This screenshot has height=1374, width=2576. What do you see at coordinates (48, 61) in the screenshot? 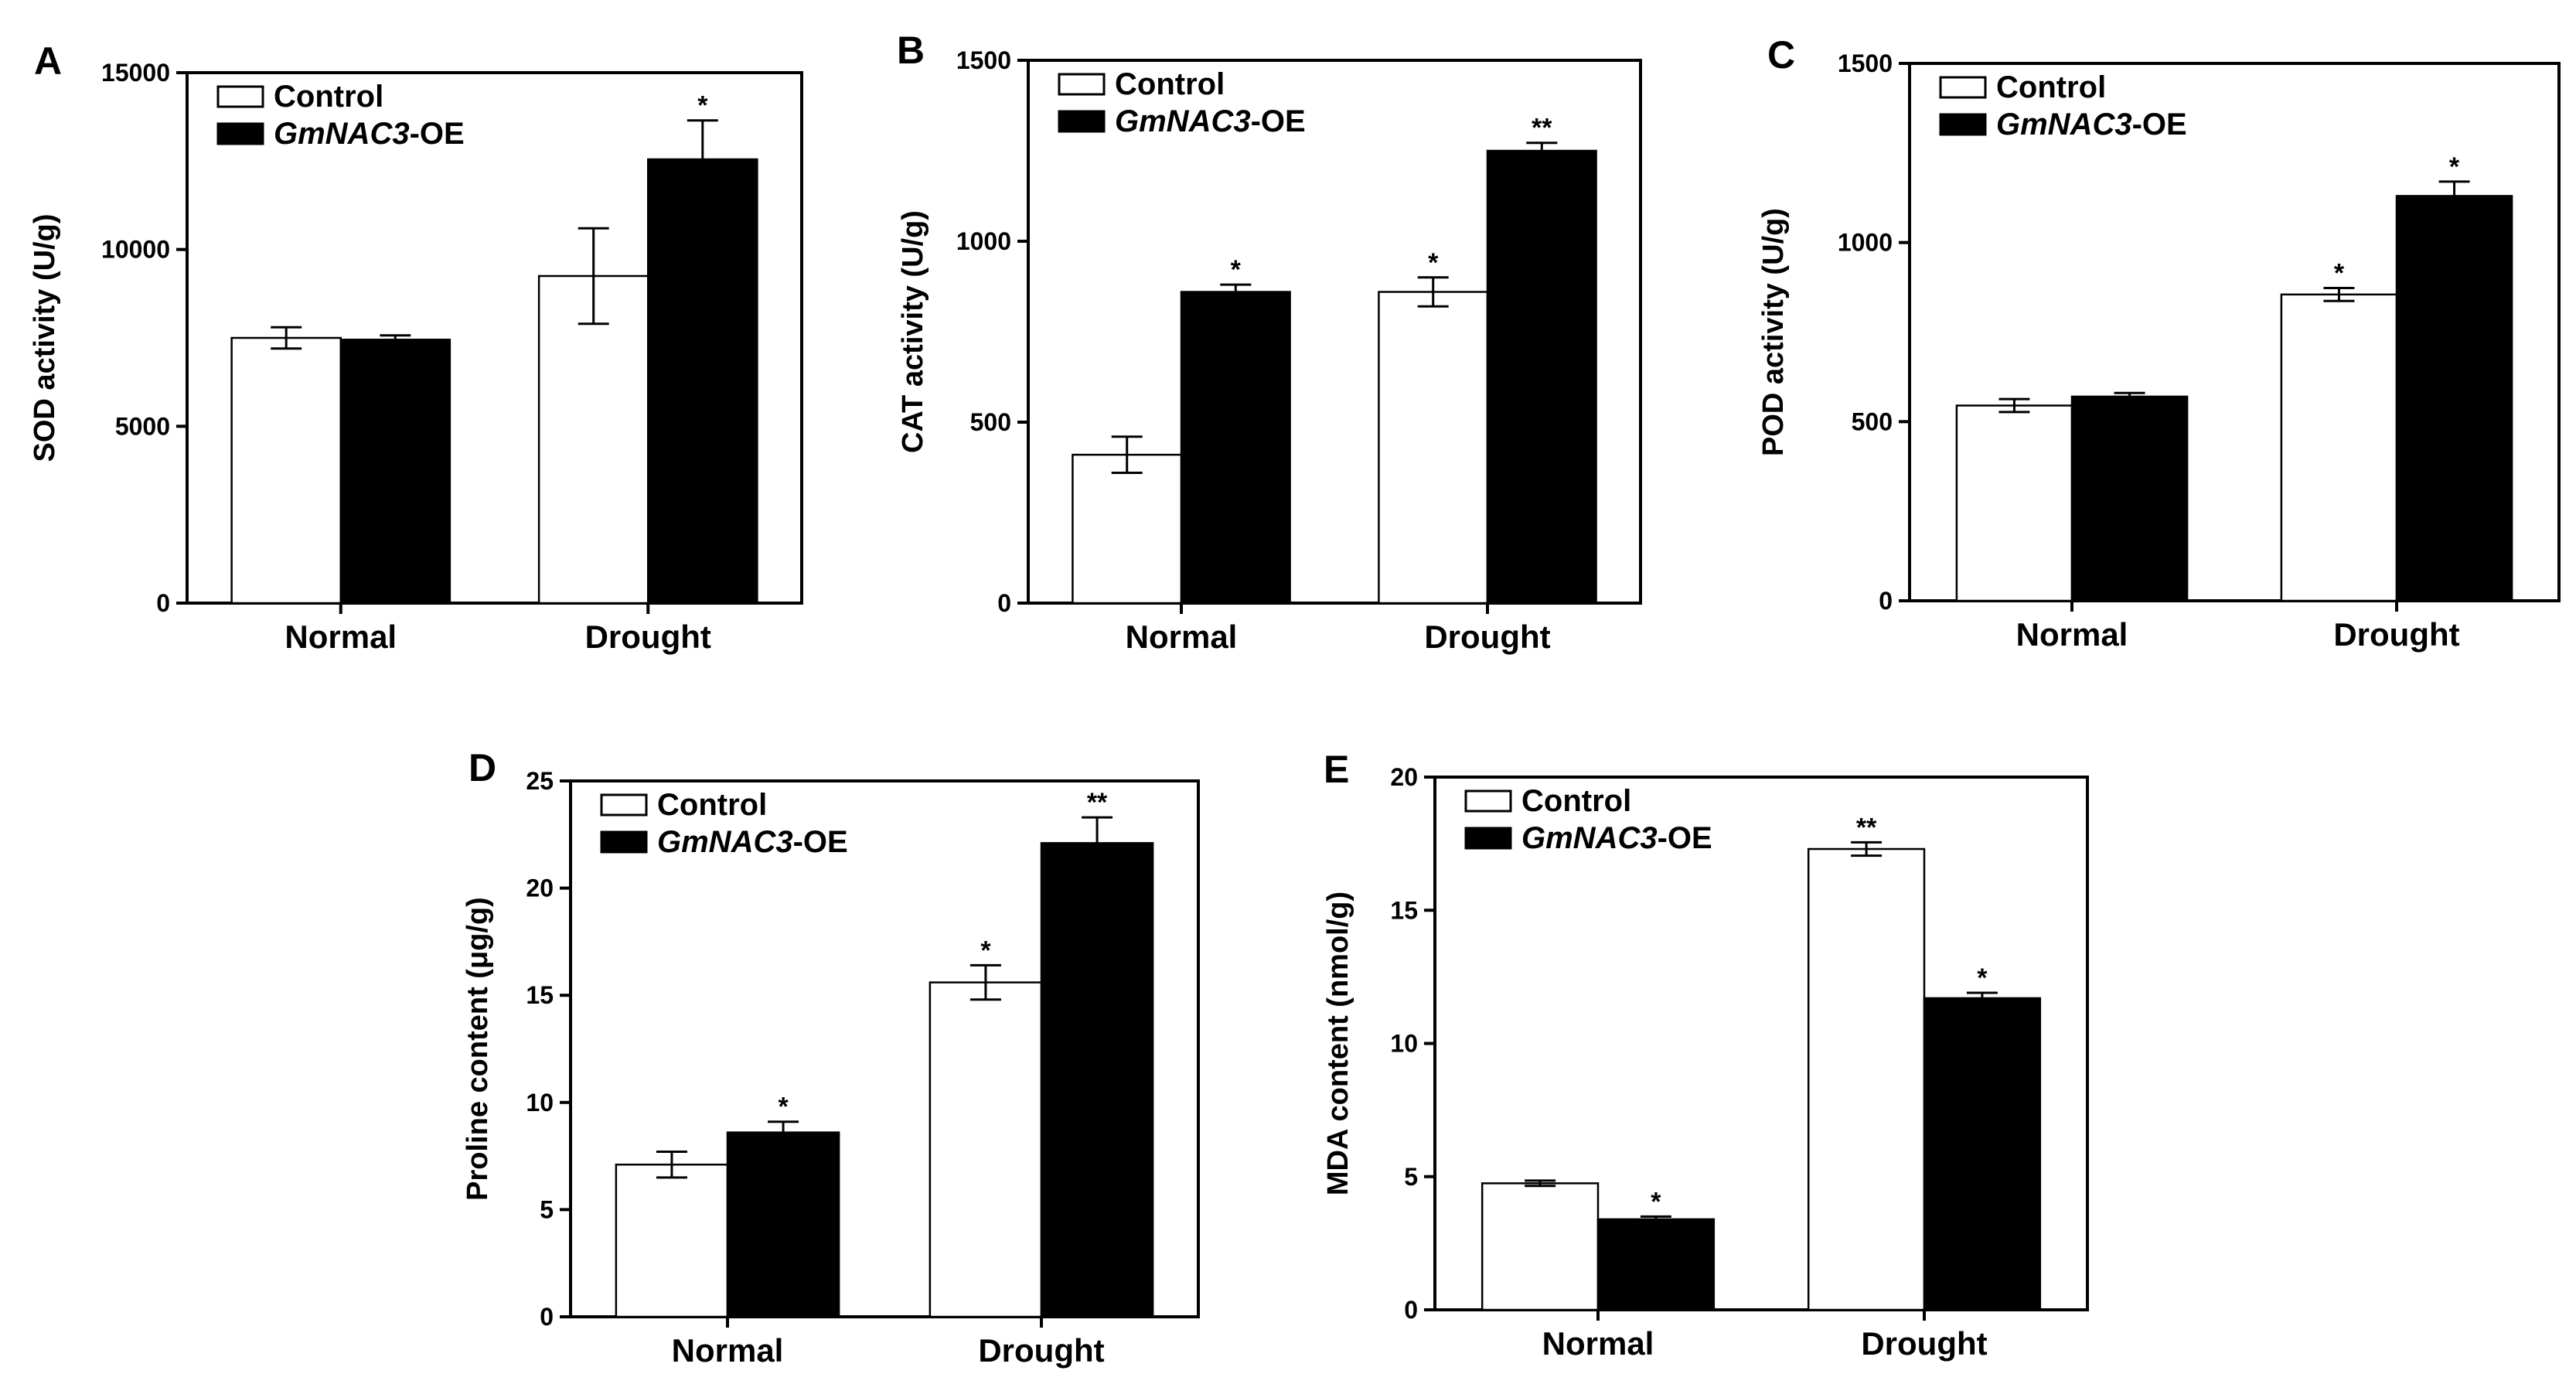
I see `panel-letter: A` at bounding box center [48, 61].